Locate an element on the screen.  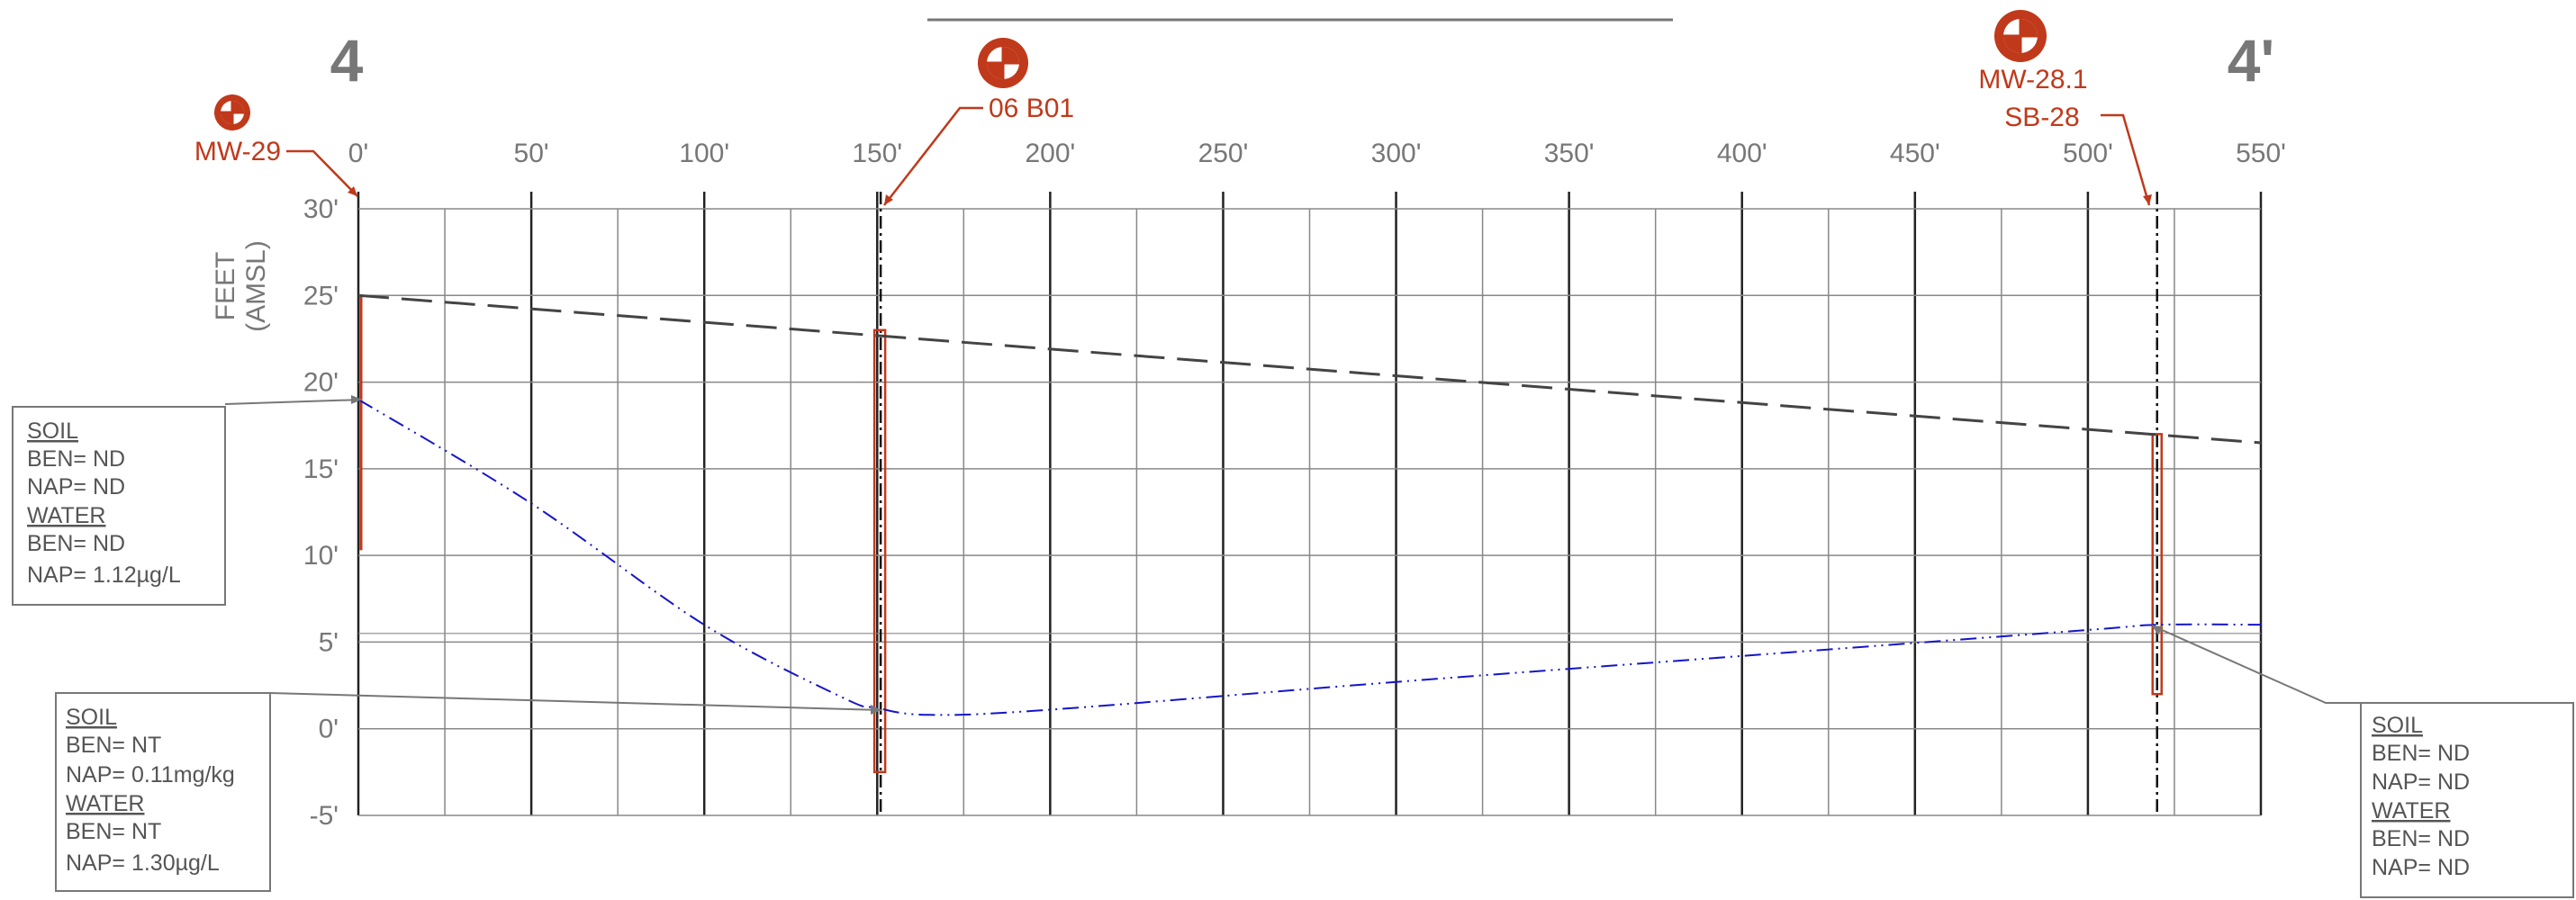
callout-3-line-6: NAP= ND is located at coordinates (2421, 867).